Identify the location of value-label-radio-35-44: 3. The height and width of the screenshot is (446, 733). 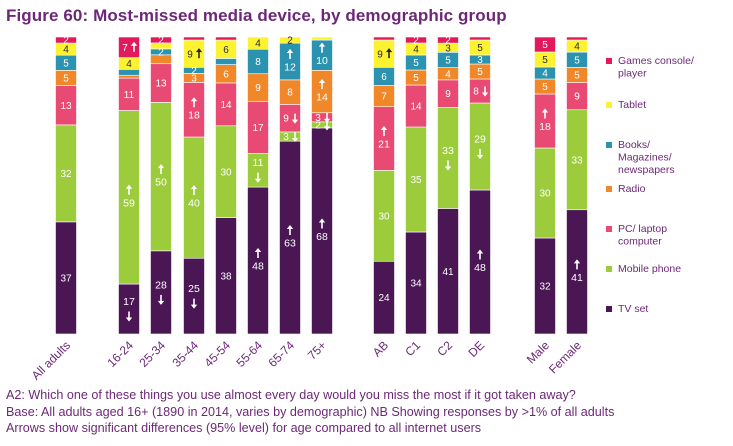
(194, 79).